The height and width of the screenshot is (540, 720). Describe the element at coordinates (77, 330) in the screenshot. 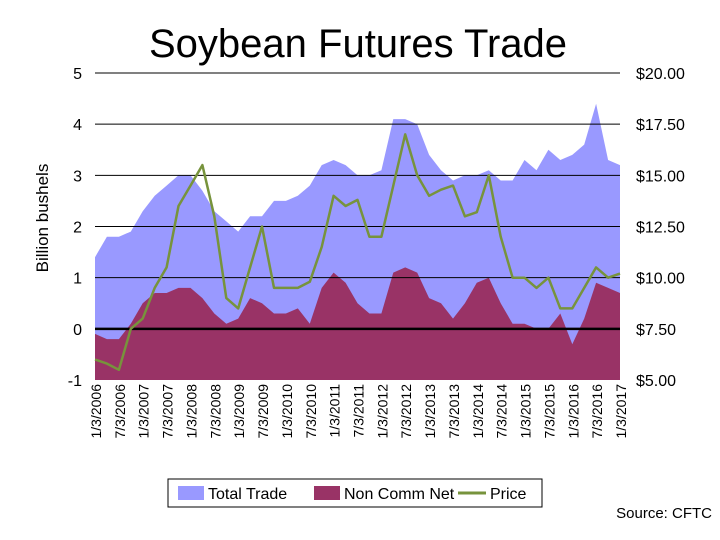

I see `y-tick-label: 0` at that location.